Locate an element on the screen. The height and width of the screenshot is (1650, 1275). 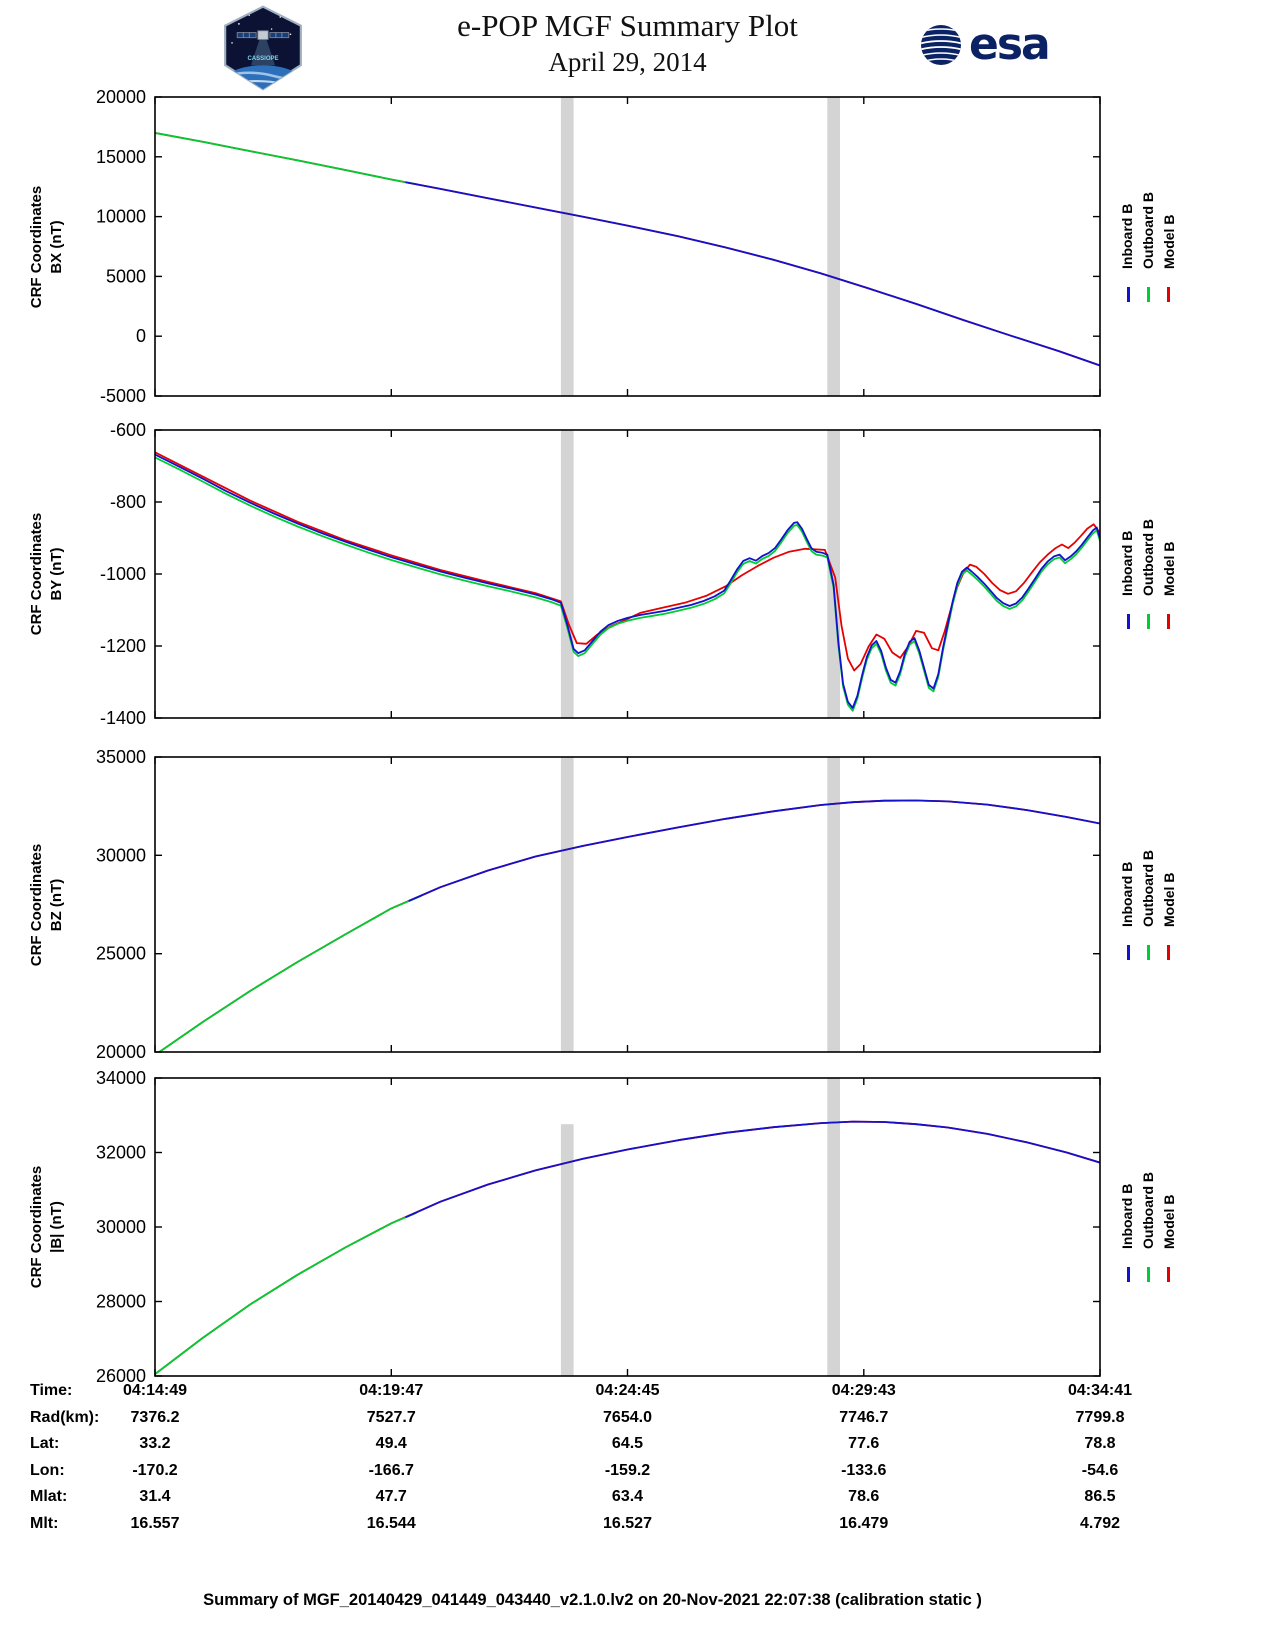
legend-BX: Inboard B Outboard B Model B is located at coordinates (1148, 246).